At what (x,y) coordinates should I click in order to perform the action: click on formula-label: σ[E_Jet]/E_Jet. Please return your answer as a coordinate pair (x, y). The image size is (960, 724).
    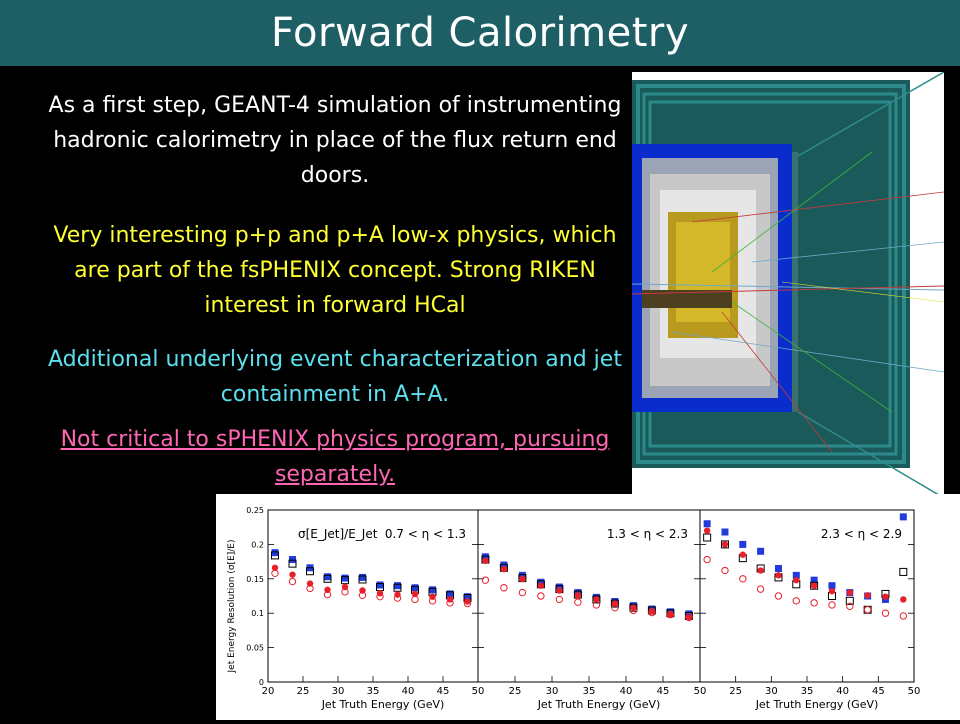
    Looking at the image, I should click on (338, 534).